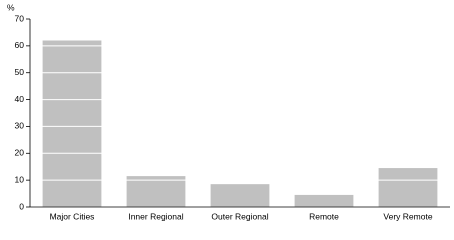 Image resolution: width=454 pixels, height=240 pixels. What do you see at coordinates (72, 216) in the screenshot?
I see `x-tick-label: Major Cities` at bounding box center [72, 216].